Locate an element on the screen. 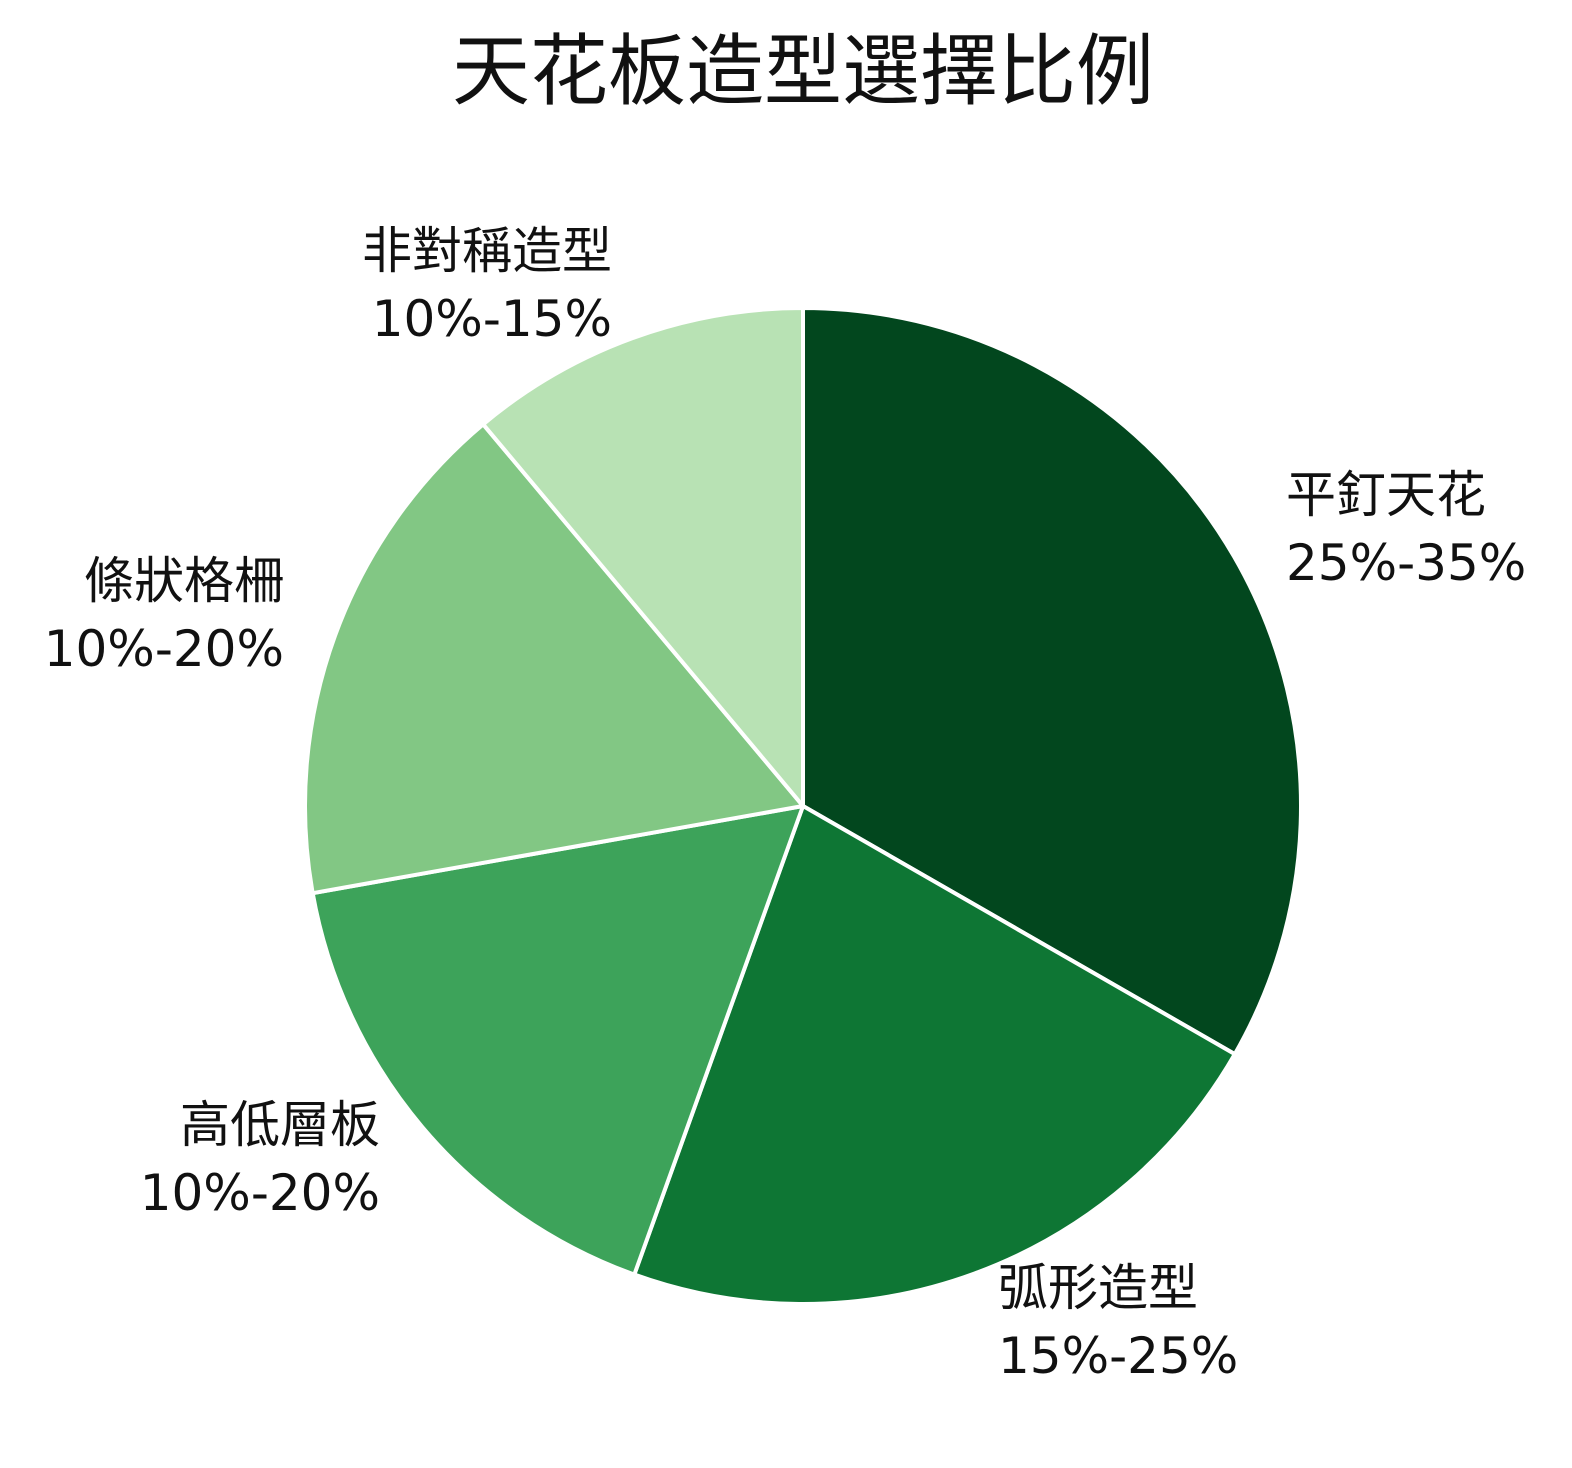  slice-label-5: 非對稱造型 is located at coordinates (487, 251).